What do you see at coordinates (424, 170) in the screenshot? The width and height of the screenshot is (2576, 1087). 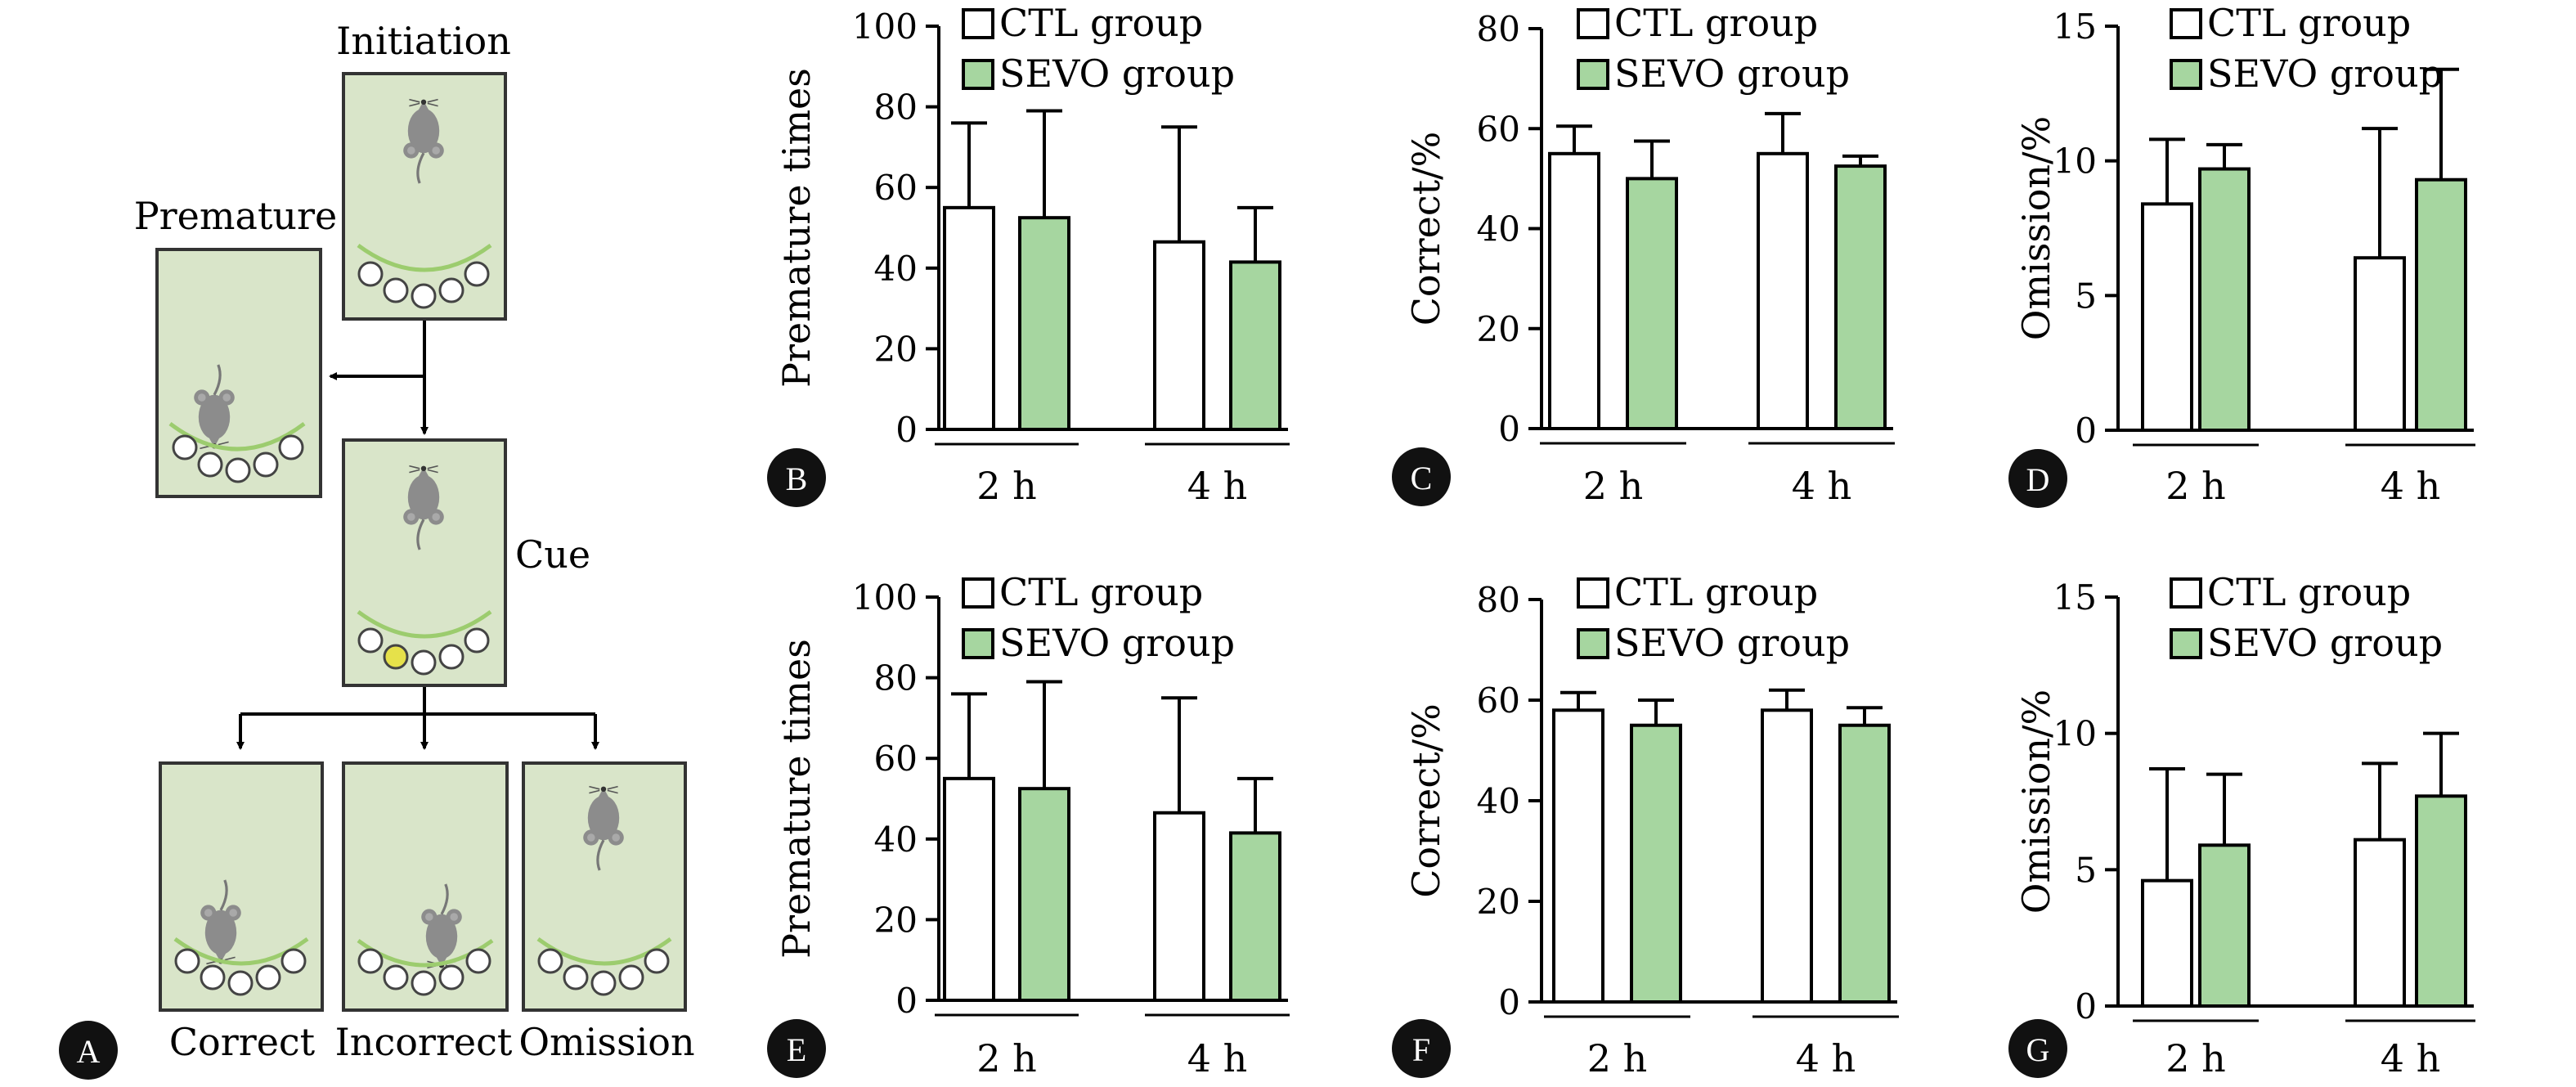 I see `initiation-box: Initiation` at bounding box center [424, 170].